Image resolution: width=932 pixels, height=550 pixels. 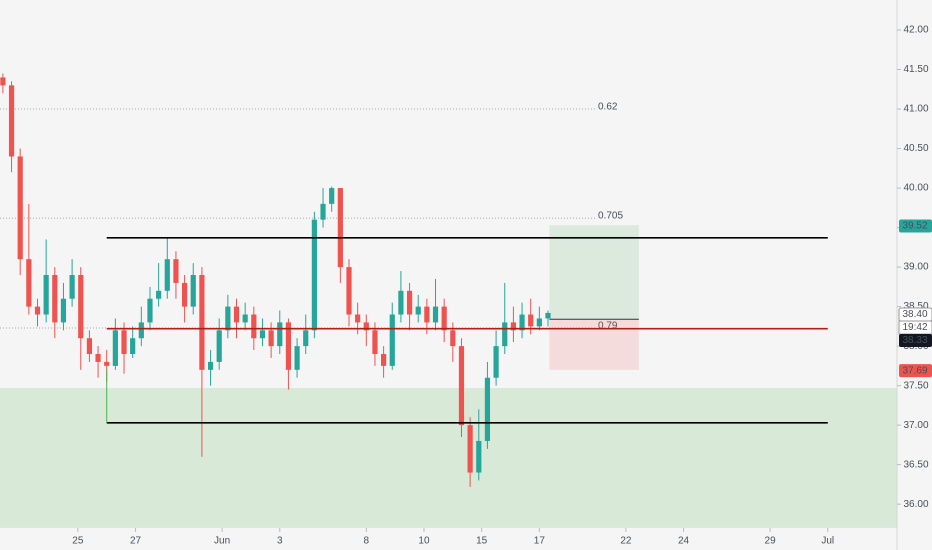 What do you see at coordinates (540, 541) in the screenshot?
I see `x-tick-label: 17` at bounding box center [540, 541].